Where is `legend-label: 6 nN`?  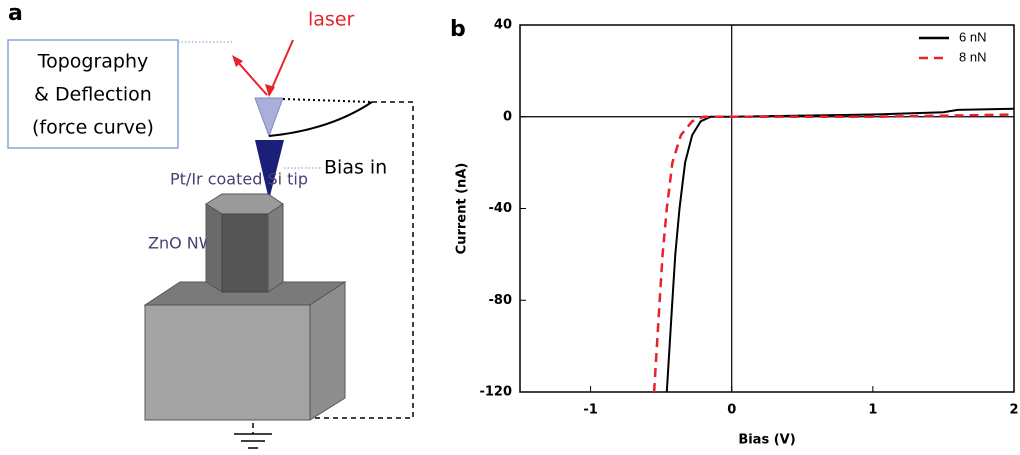 legend-label: 6 nN is located at coordinates (972, 36).